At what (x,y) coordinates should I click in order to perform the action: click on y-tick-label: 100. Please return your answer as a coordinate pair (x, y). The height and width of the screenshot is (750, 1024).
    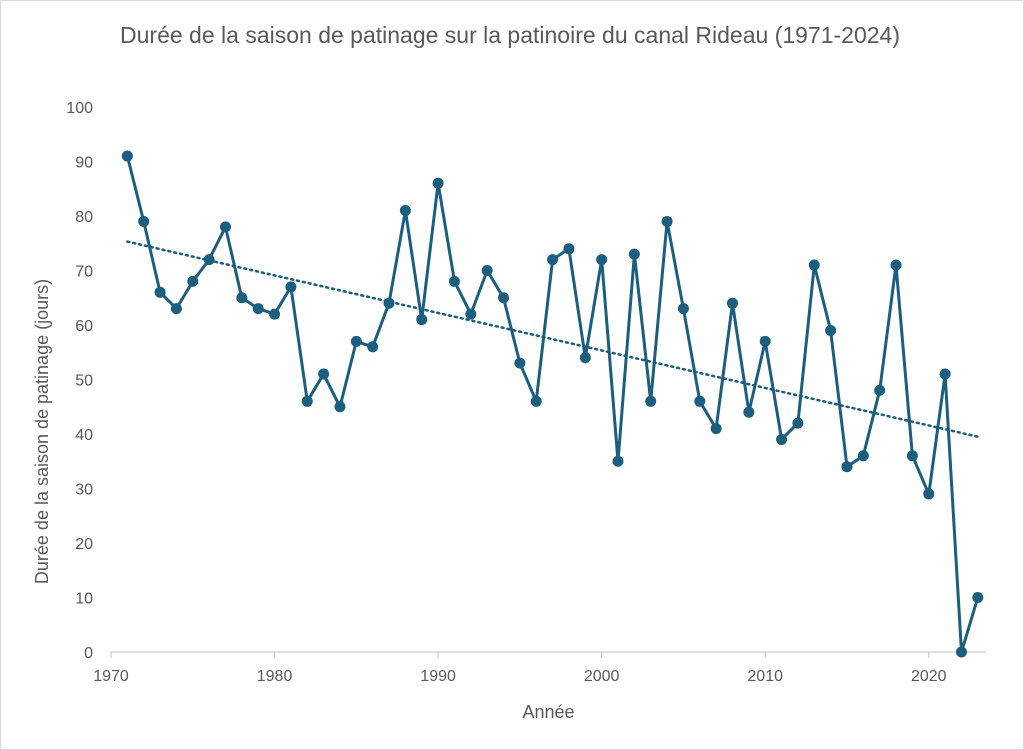
    Looking at the image, I should click on (79, 108).